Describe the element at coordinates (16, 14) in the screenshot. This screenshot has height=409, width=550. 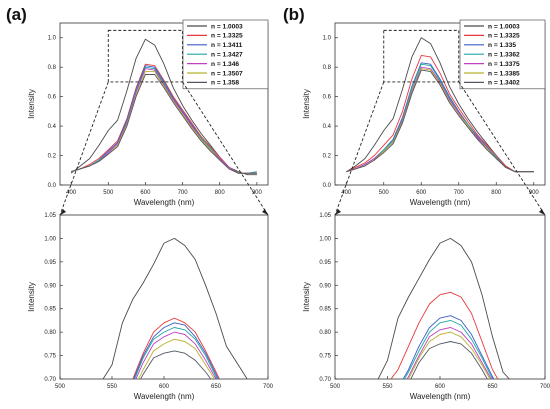
I see `panel-a-label: (a)` at that location.